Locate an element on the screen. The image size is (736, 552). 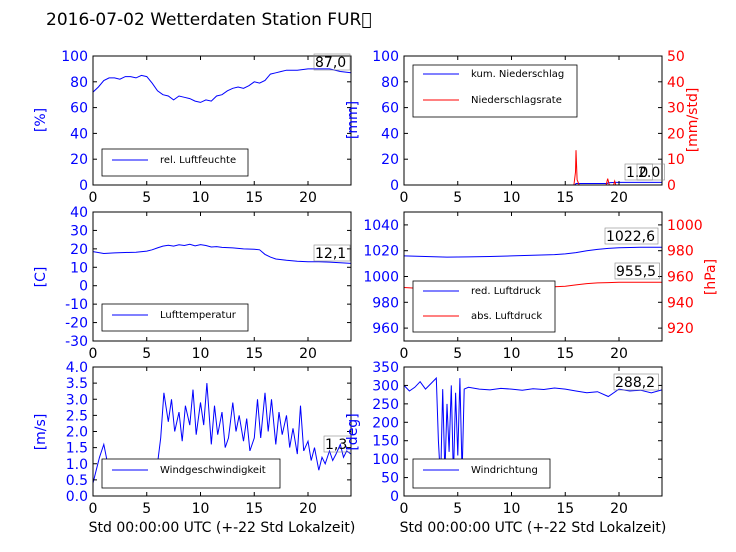
legend-entry: Lufttemperatur is located at coordinates (198, 315).